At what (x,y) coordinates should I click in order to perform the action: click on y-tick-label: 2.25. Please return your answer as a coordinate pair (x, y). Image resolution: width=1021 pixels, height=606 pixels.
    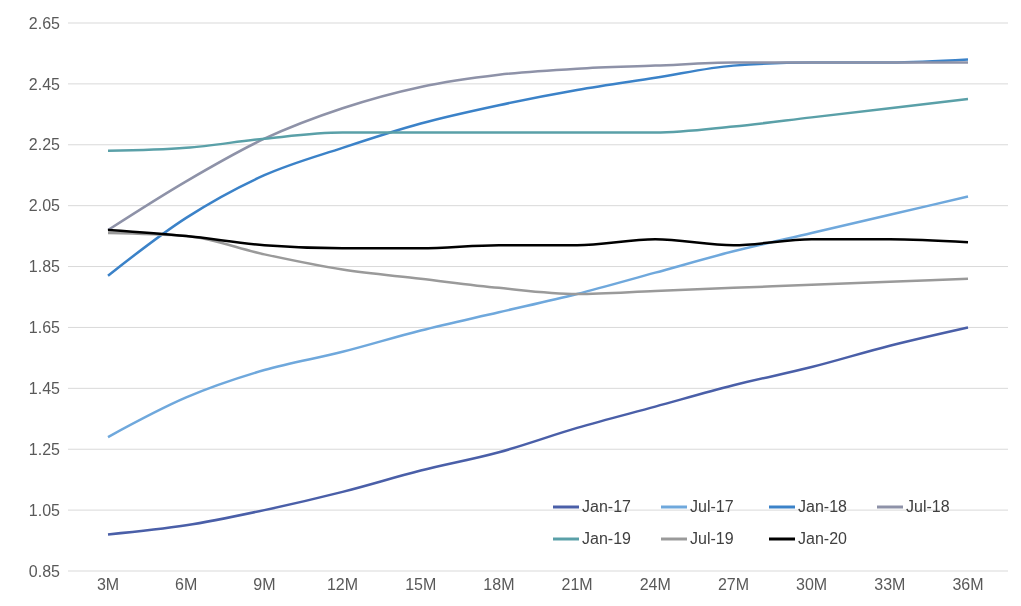
    Looking at the image, I should click on (44, 145).